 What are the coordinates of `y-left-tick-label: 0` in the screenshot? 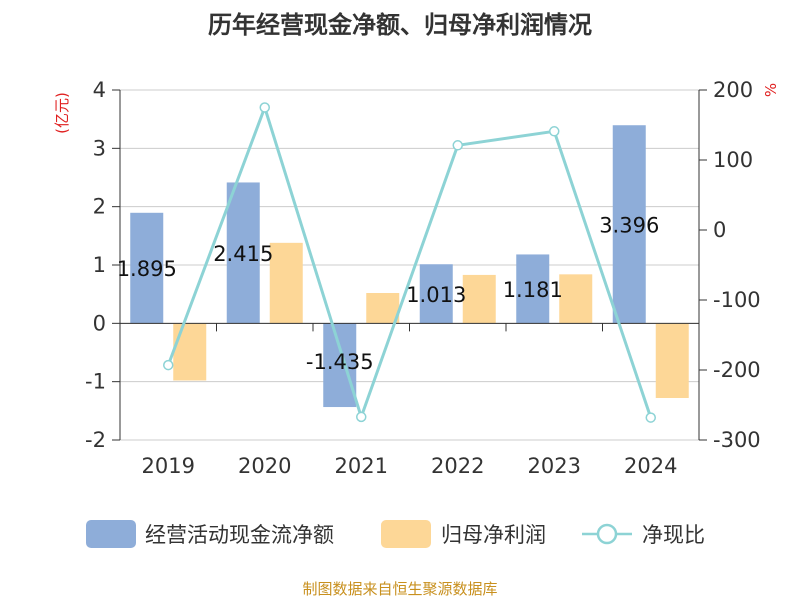 It's located at (99, 323).